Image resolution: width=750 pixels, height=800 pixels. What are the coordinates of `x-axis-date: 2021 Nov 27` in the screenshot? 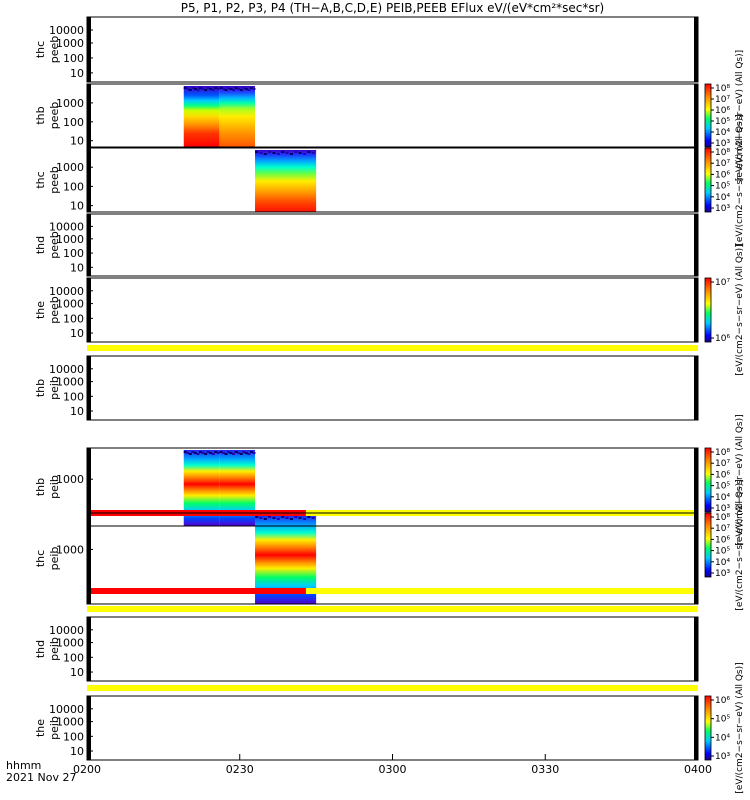 It's located at (41, 777).